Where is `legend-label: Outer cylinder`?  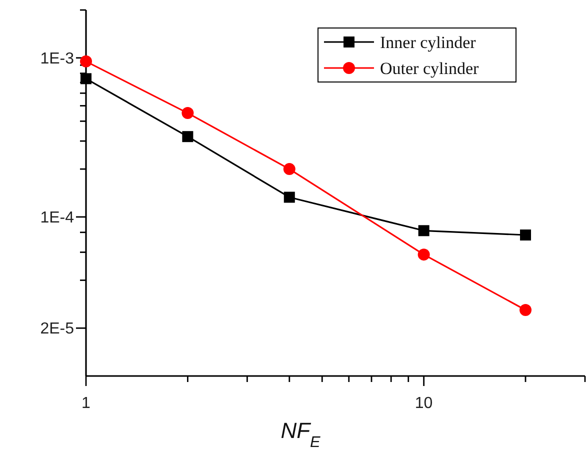 legend-label: Outer cylinder is located at coordinates (429, 68).